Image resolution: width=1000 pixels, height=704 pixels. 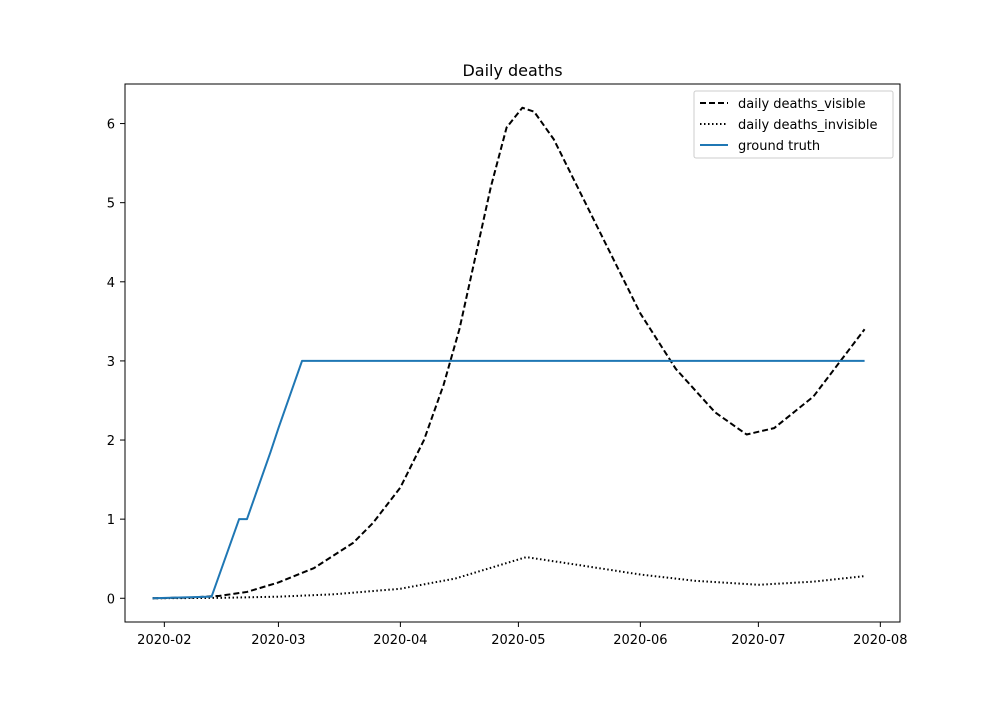 What do you see at coordinates (111, 125) in the screenshot?
I see `y-tick-label: 6` at bounding box center [111, 125].